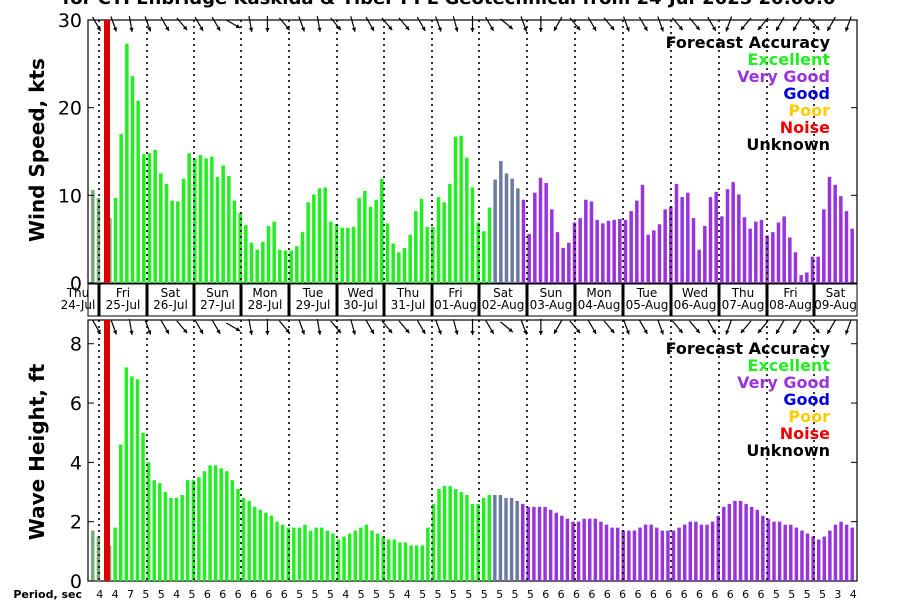 This screenshot has height=600, width=900. I want to click on legend-item: Excellent, so click(789, 59).